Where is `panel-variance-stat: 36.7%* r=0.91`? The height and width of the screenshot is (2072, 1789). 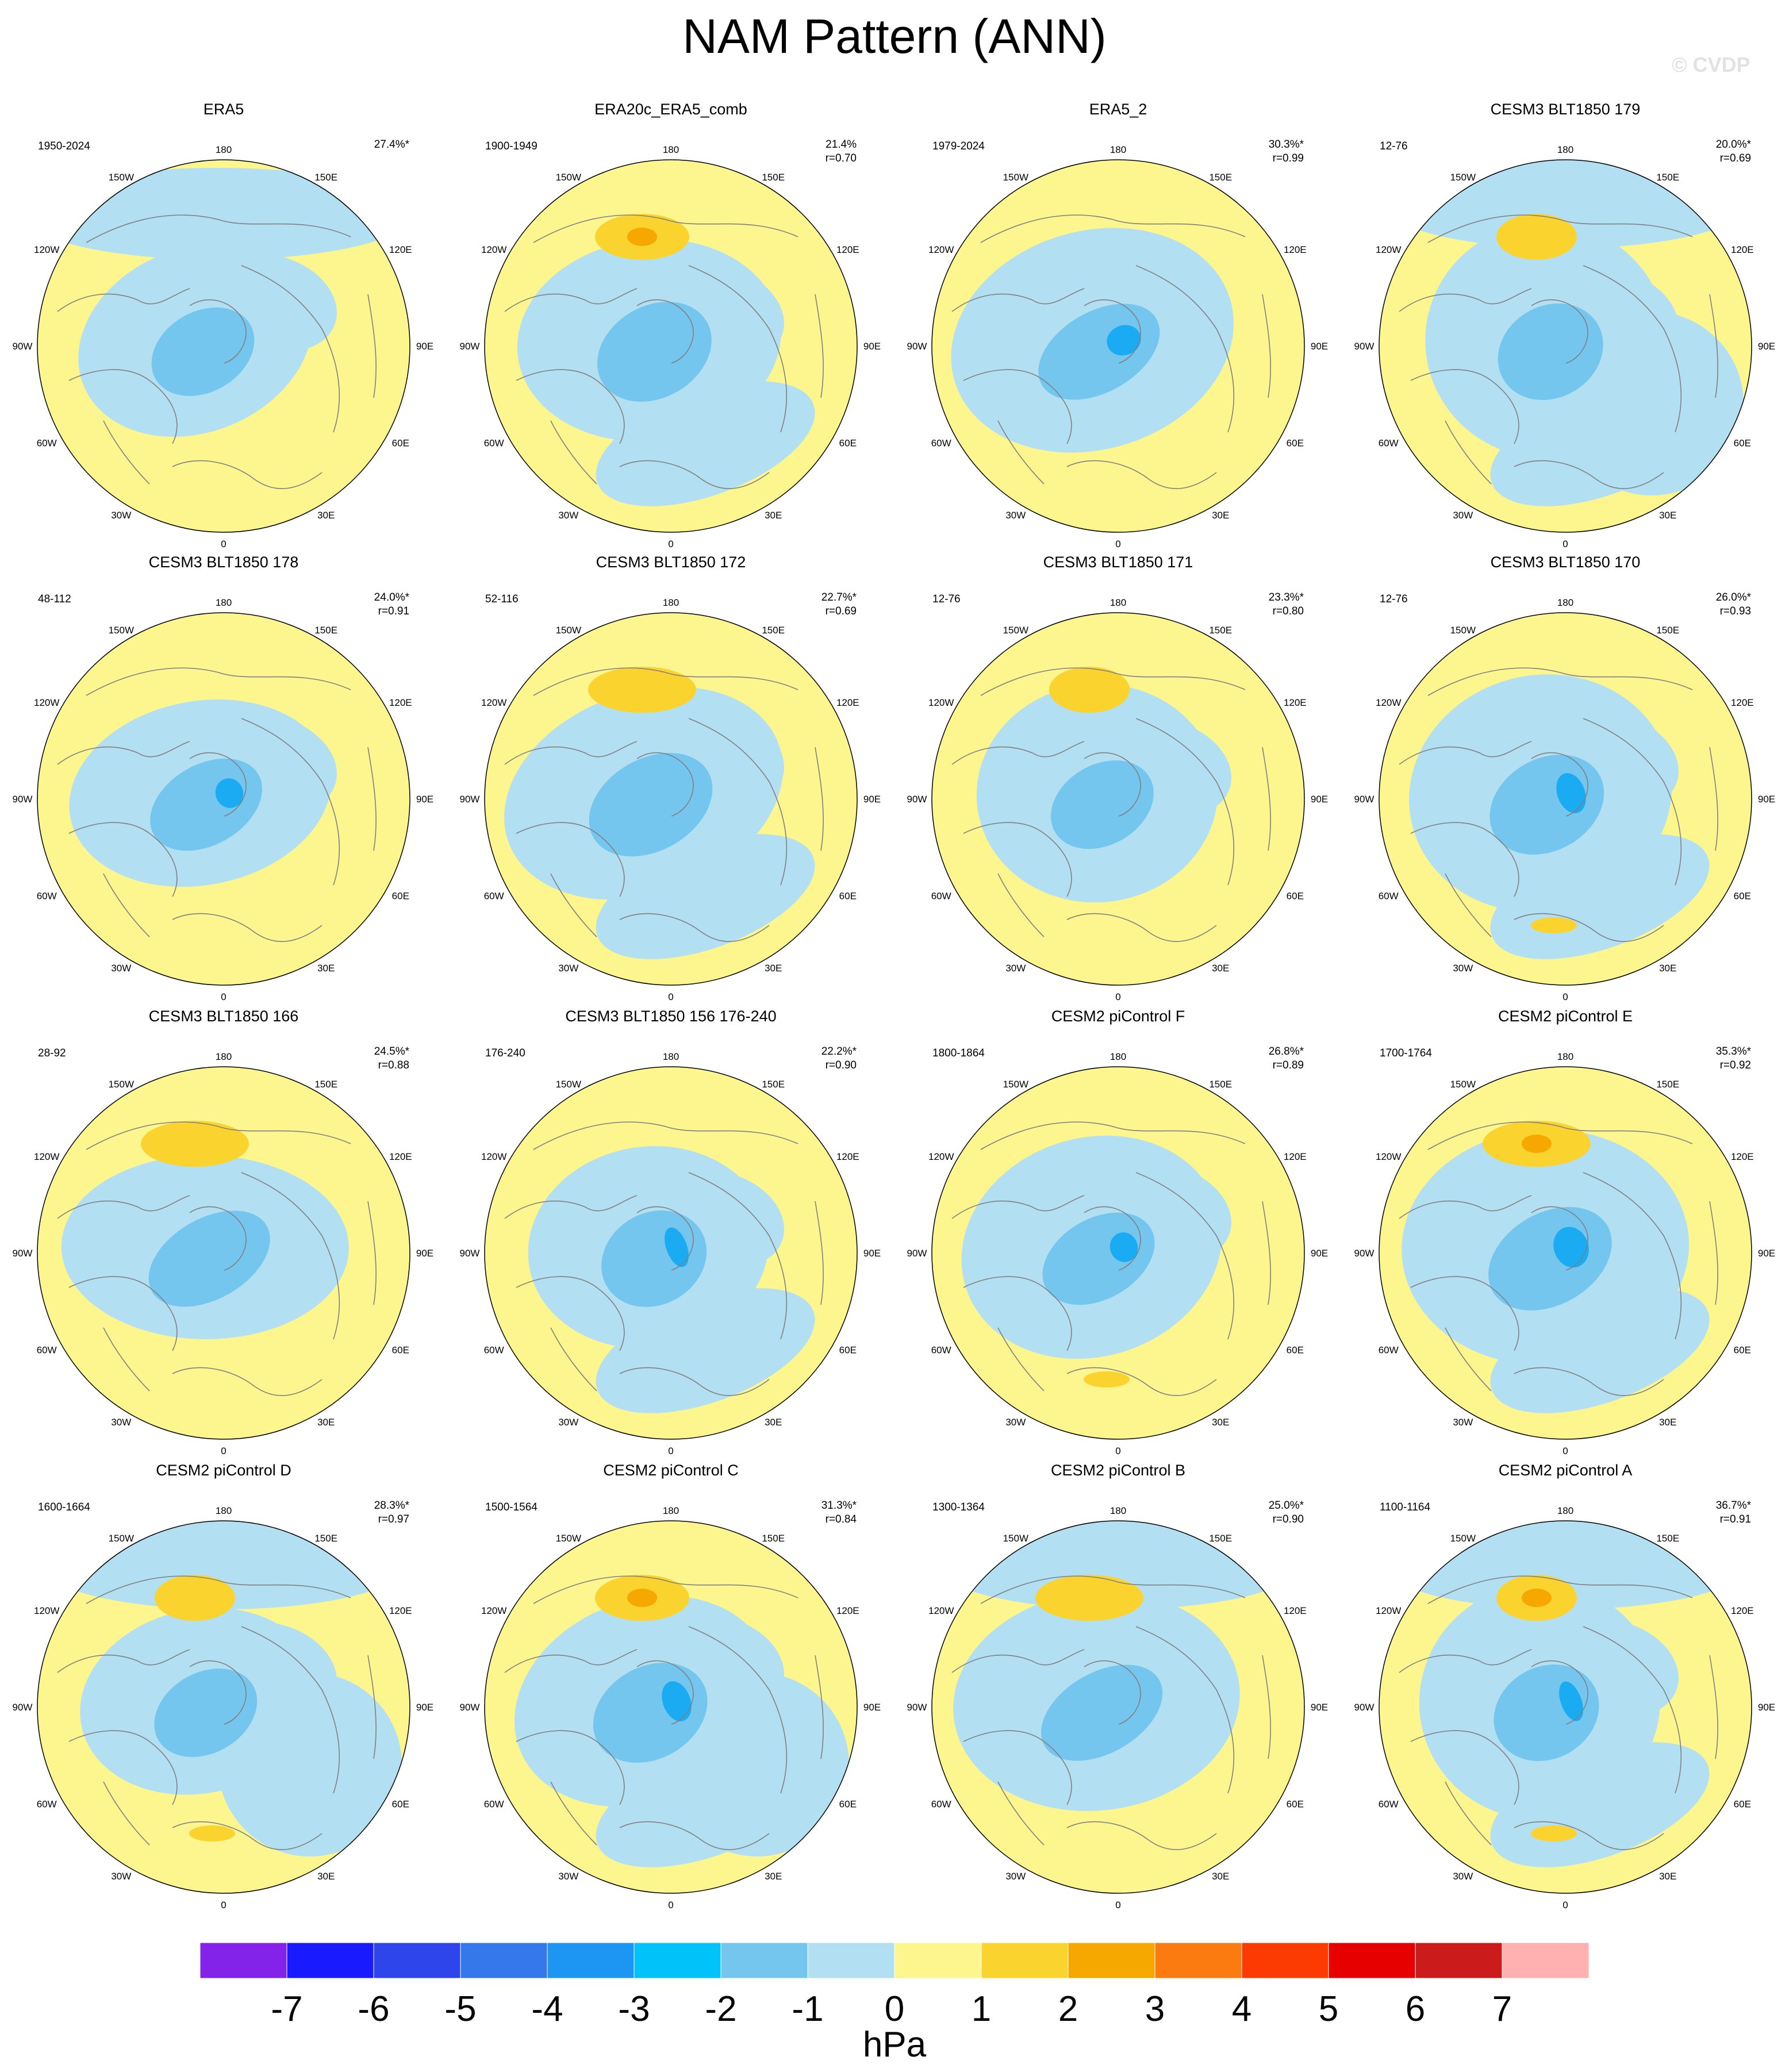 panel-variance-stat: 36.7%* r=0.91 is located at coordinates (1721, 1513).